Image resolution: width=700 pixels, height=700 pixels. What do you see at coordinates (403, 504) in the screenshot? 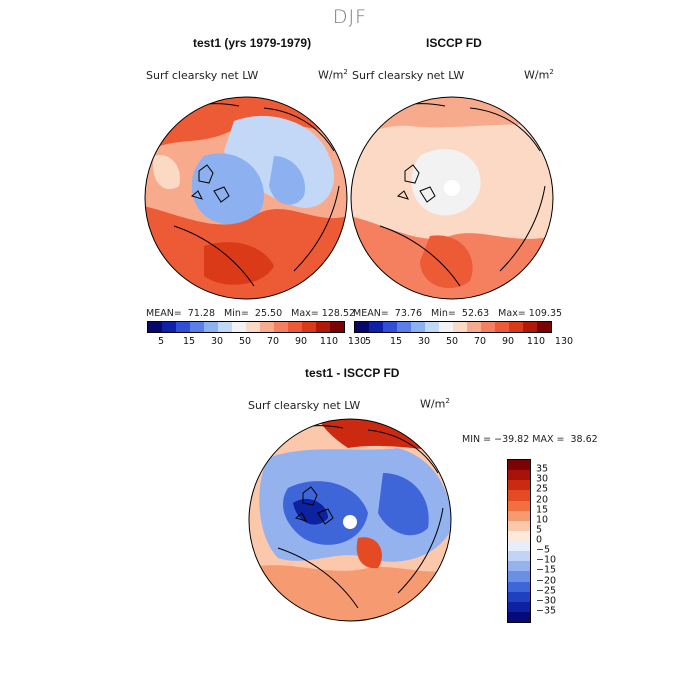
I see `map-field-cold-siberia` at bounding box center [403, 504].